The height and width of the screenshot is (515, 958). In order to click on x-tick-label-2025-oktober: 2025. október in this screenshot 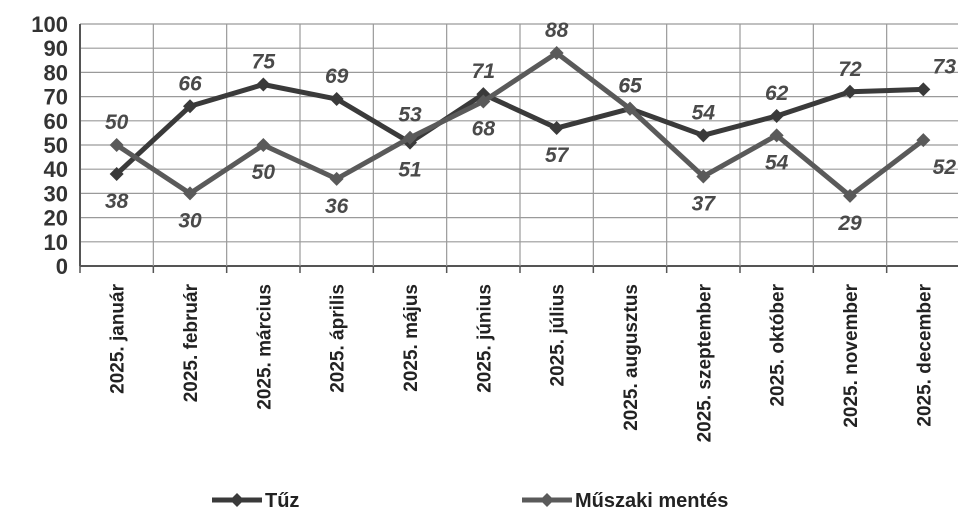, I will do `click(778, 344)`.